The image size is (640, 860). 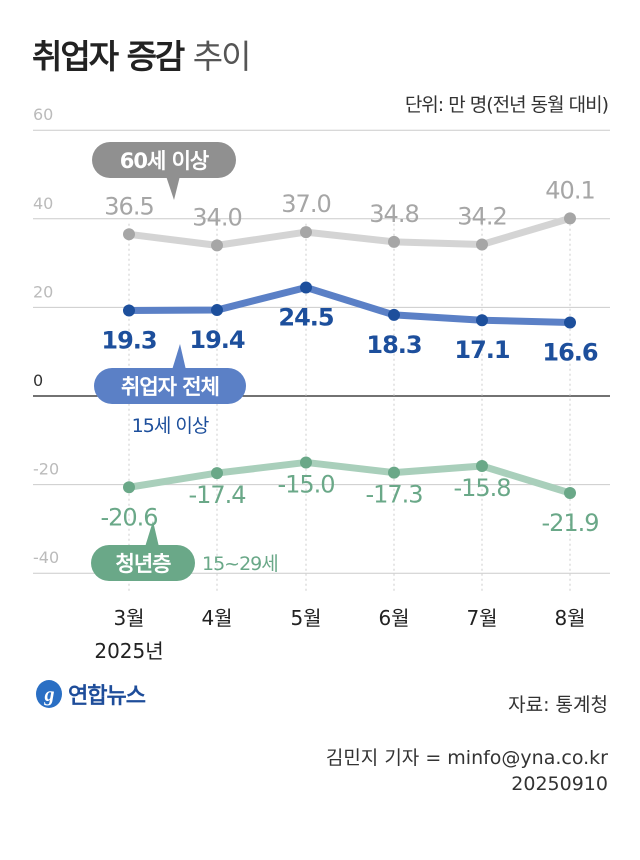 I want to click on series-youth-label: 청년층, so click(x=144, y=564).